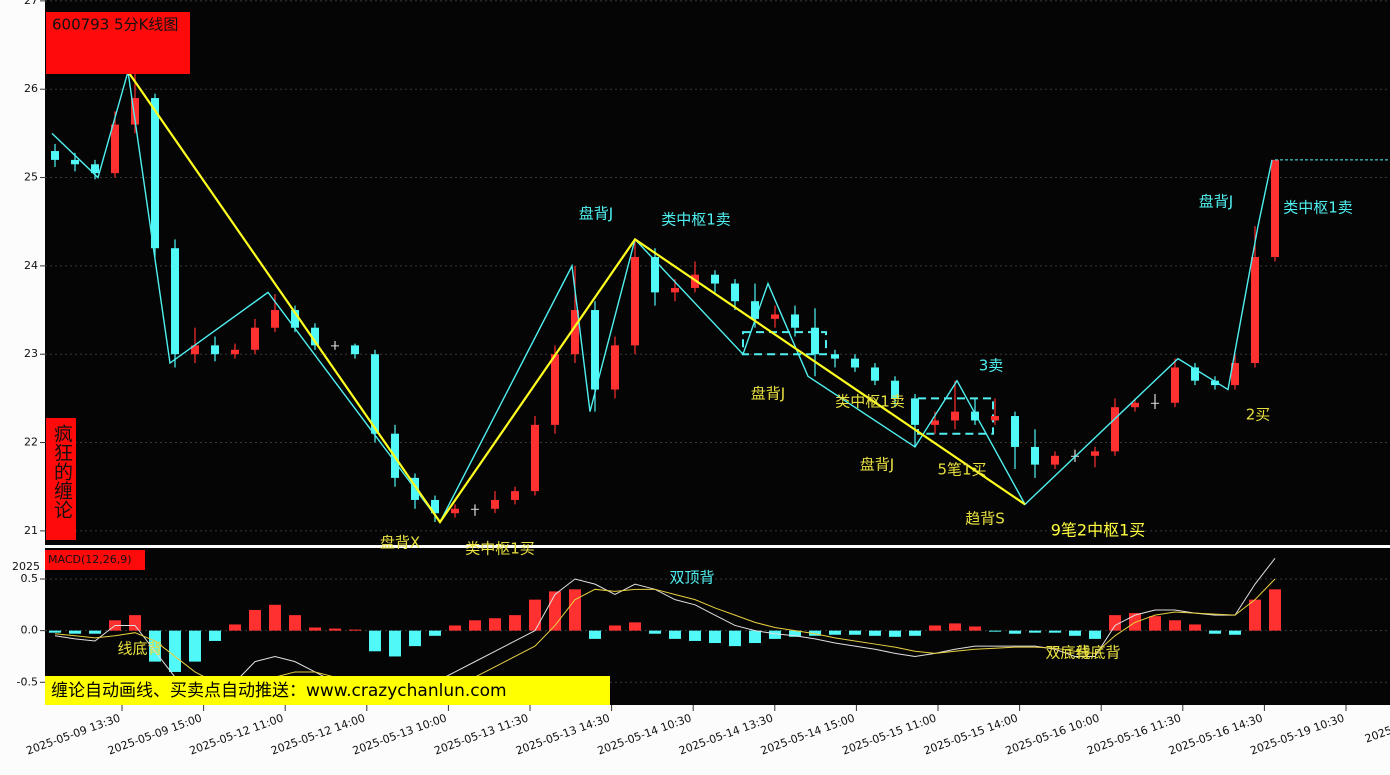 The height and width of the screenshot is (775, 1390). What do you see at coordinates (62, 471) in the screenshot?
I see `side-label: 疯狂的缠论` at bounding box center [62, 471].